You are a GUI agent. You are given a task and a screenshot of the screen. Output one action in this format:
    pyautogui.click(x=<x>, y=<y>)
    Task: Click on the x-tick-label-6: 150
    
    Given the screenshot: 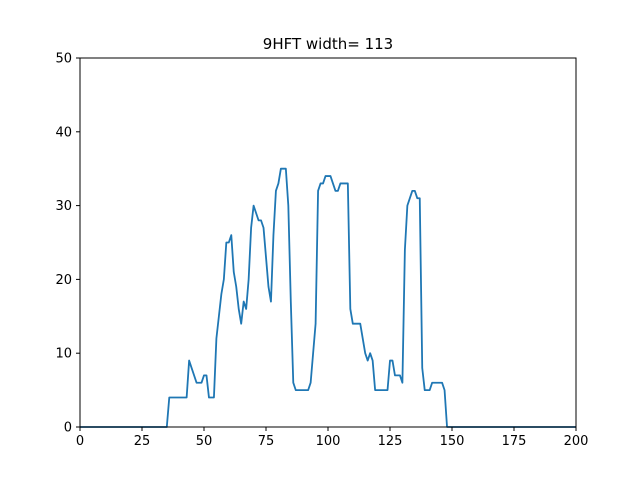 What is the action you would take?
    pyautogui.click(x=452, y=441)
    